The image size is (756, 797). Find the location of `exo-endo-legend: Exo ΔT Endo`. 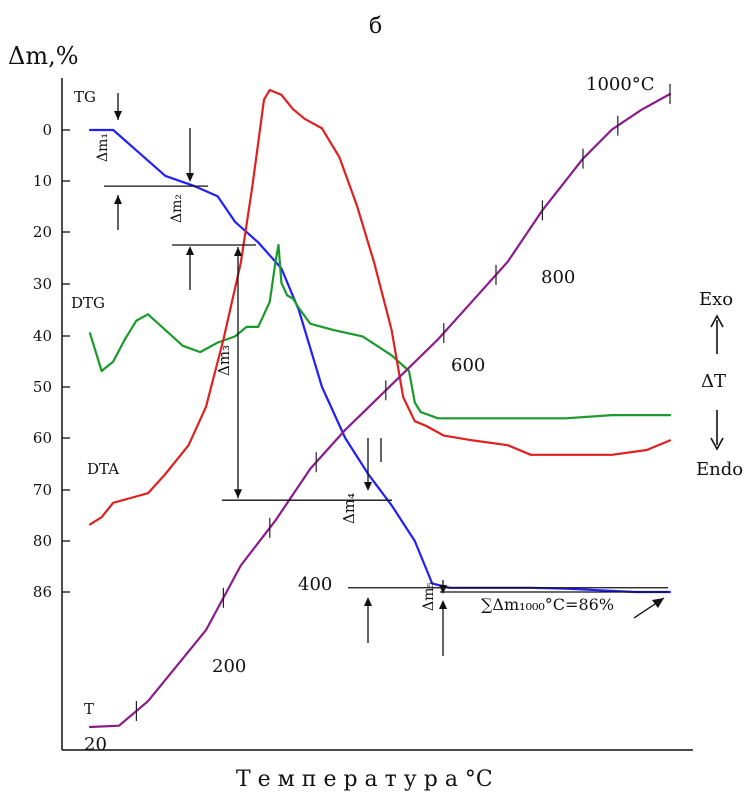

exo-endo-legend: Exo ΔT Endo is located at coordinates (719, 384).